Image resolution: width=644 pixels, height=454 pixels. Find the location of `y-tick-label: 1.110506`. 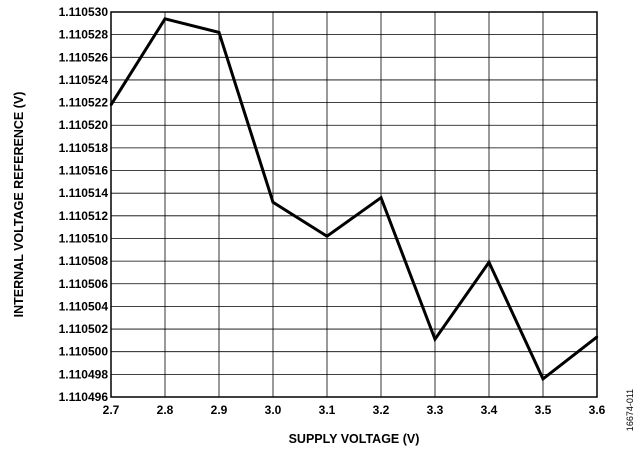

y-tick-label: 1.110506 is located at coordinates (84, 284).